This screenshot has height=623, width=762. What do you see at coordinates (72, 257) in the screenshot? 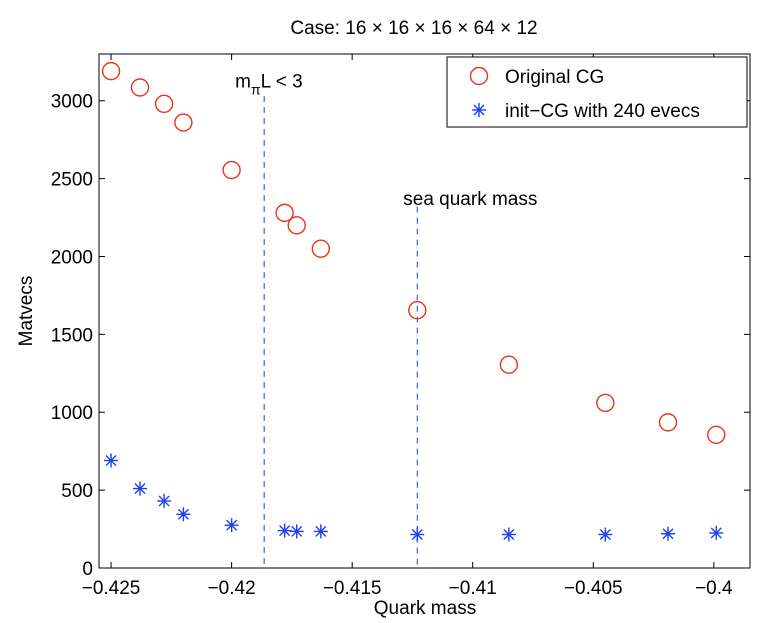
I see `y-tick-label: 2000` at bounding box center [72, 257].